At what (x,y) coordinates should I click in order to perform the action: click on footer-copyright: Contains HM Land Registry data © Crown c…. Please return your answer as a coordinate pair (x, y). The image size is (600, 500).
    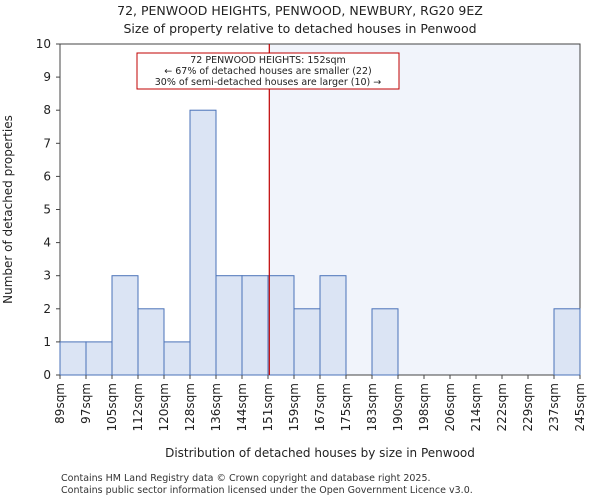
    Looking at the image, I should click on (246, 478).